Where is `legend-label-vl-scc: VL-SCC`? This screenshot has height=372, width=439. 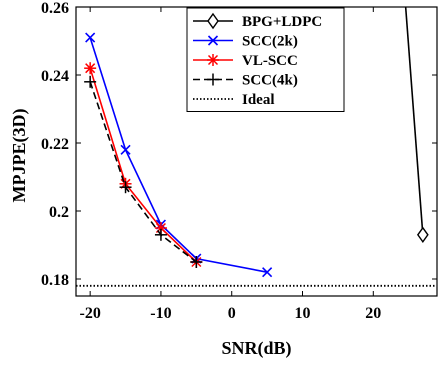 legend-label-vl-scc: VL-SCC is located at coordinates (270, 61).